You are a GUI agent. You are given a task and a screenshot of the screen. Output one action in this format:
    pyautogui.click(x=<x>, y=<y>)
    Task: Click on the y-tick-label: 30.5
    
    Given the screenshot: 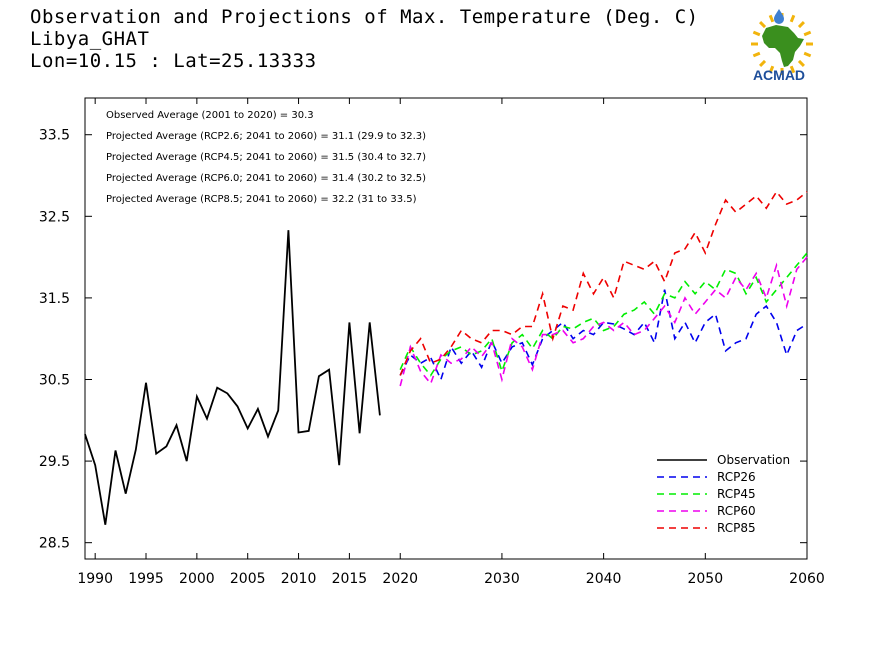 What is the action you would take?
    pyautogui.click(x=54, y=380)
    